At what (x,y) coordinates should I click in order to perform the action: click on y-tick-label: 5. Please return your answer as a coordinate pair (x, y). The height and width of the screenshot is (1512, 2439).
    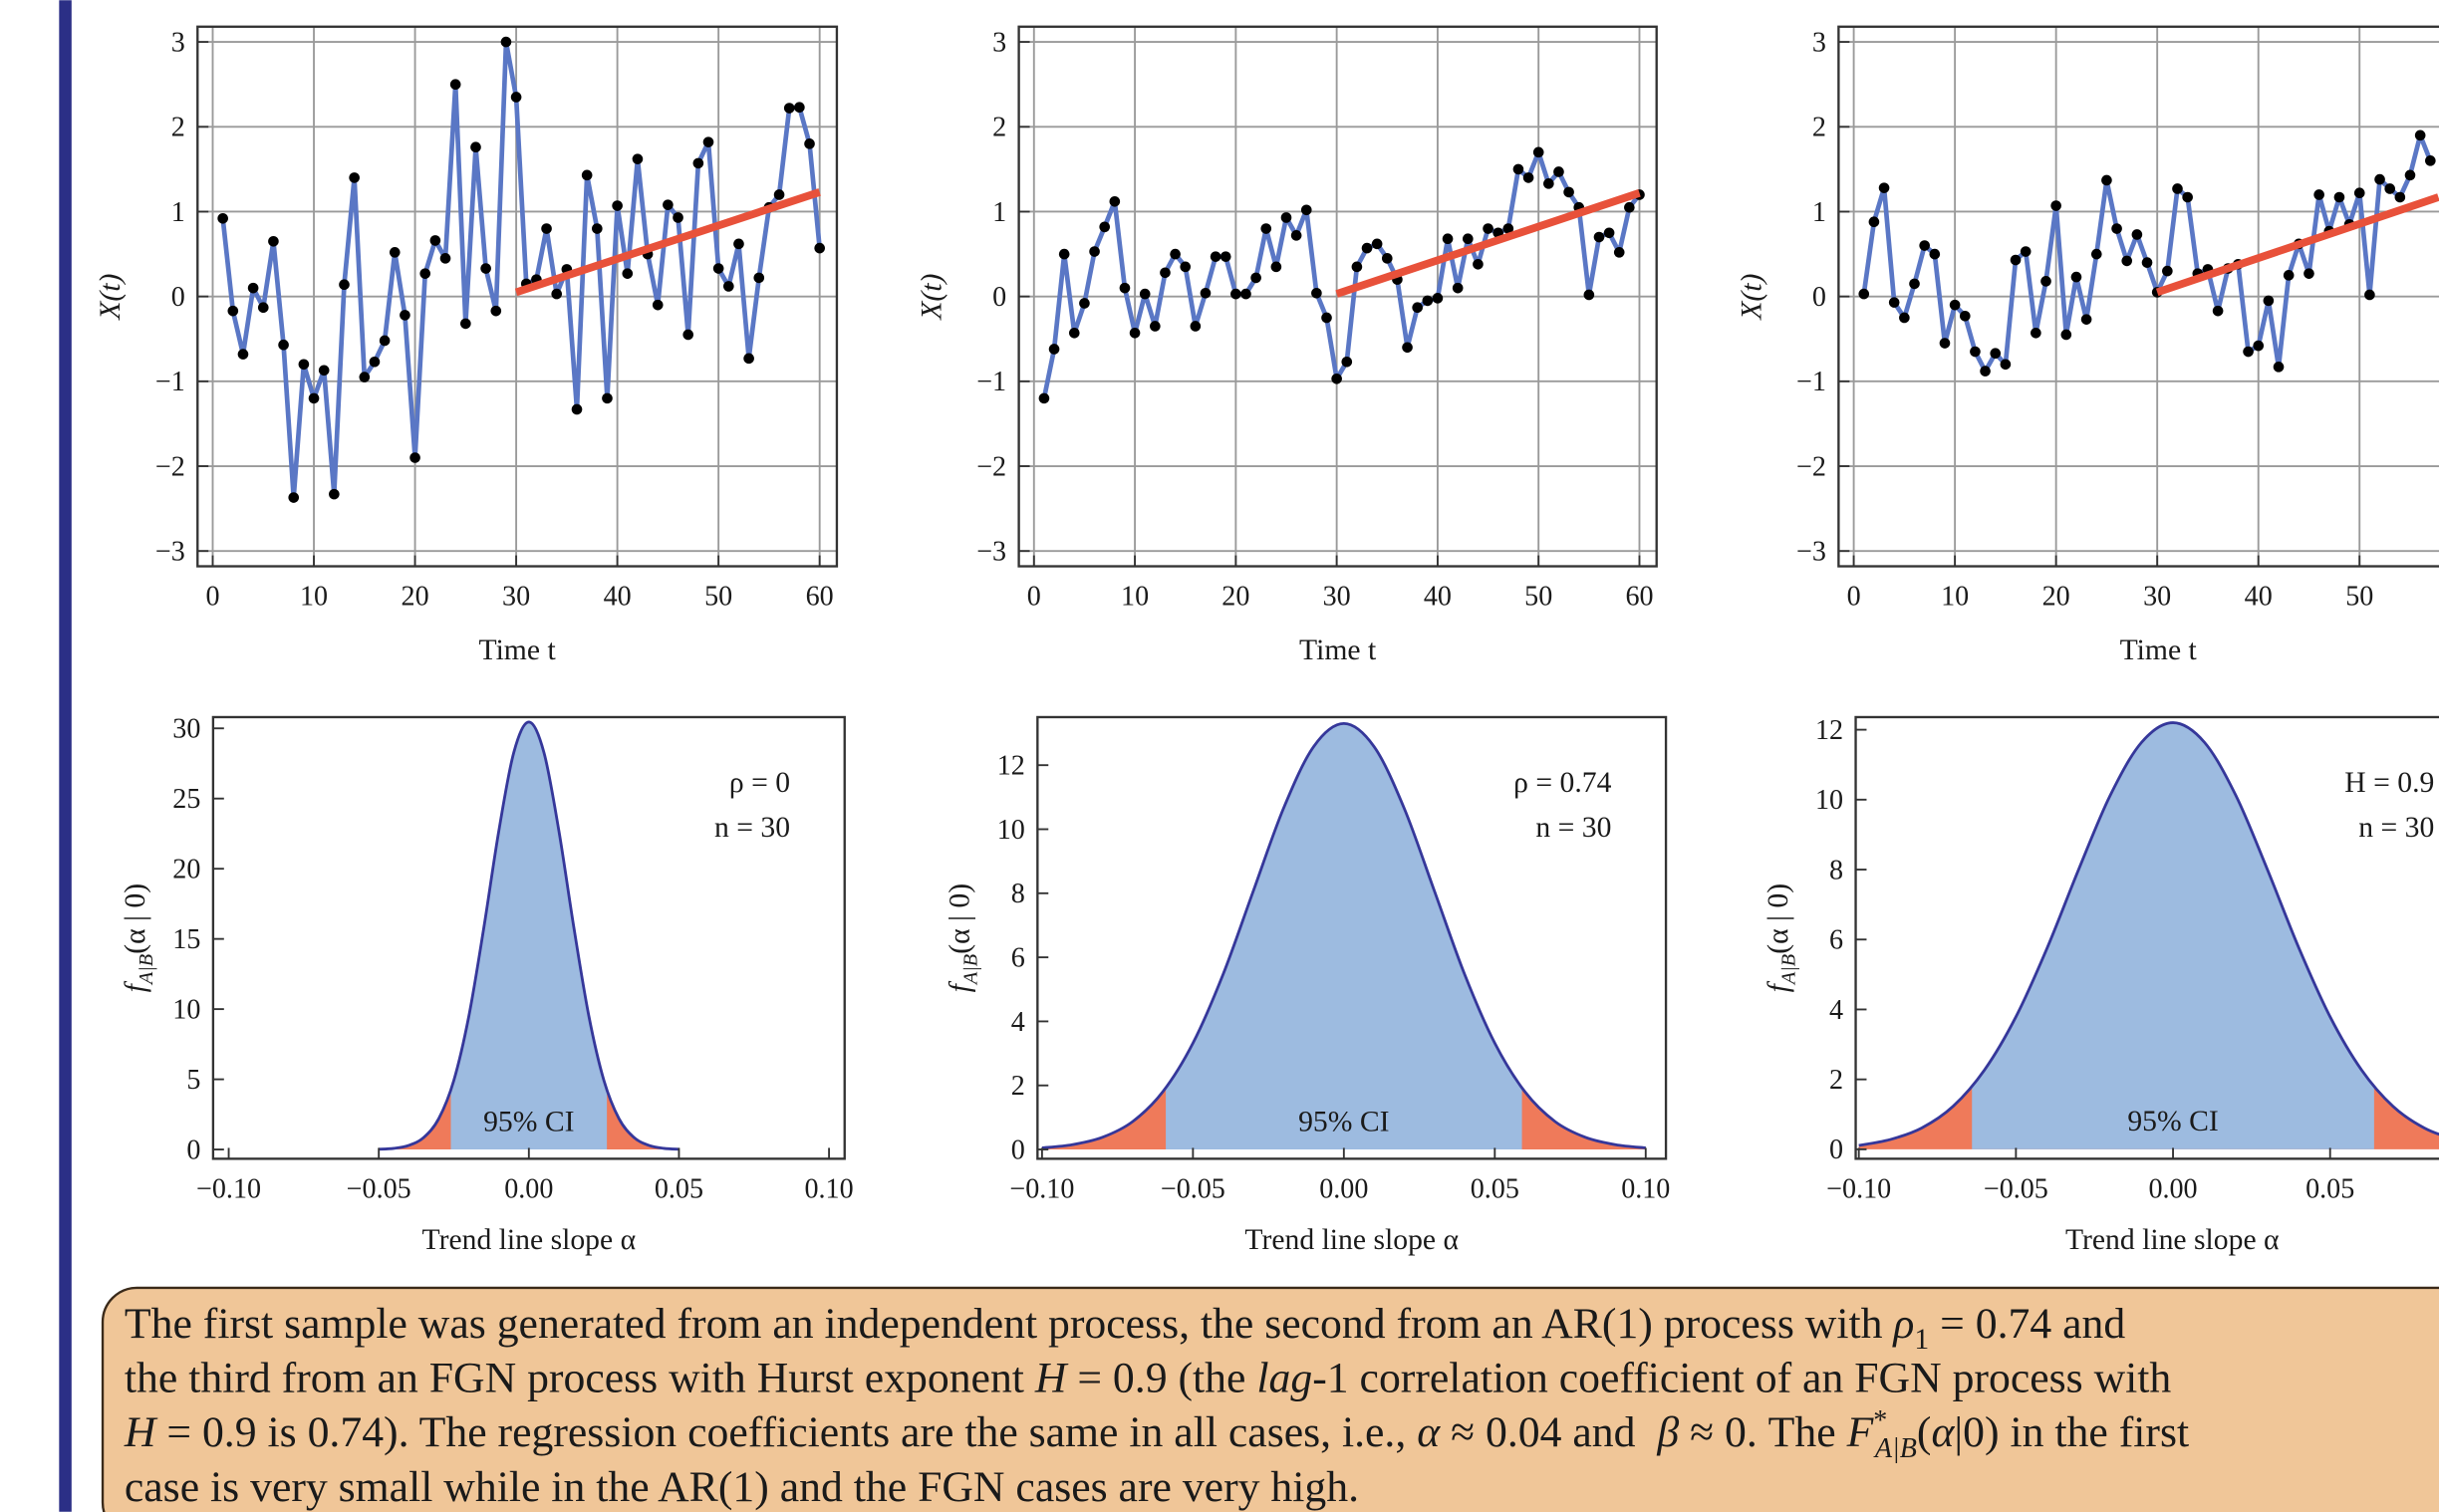
    Looking at the image, I should click on (193, 1080).